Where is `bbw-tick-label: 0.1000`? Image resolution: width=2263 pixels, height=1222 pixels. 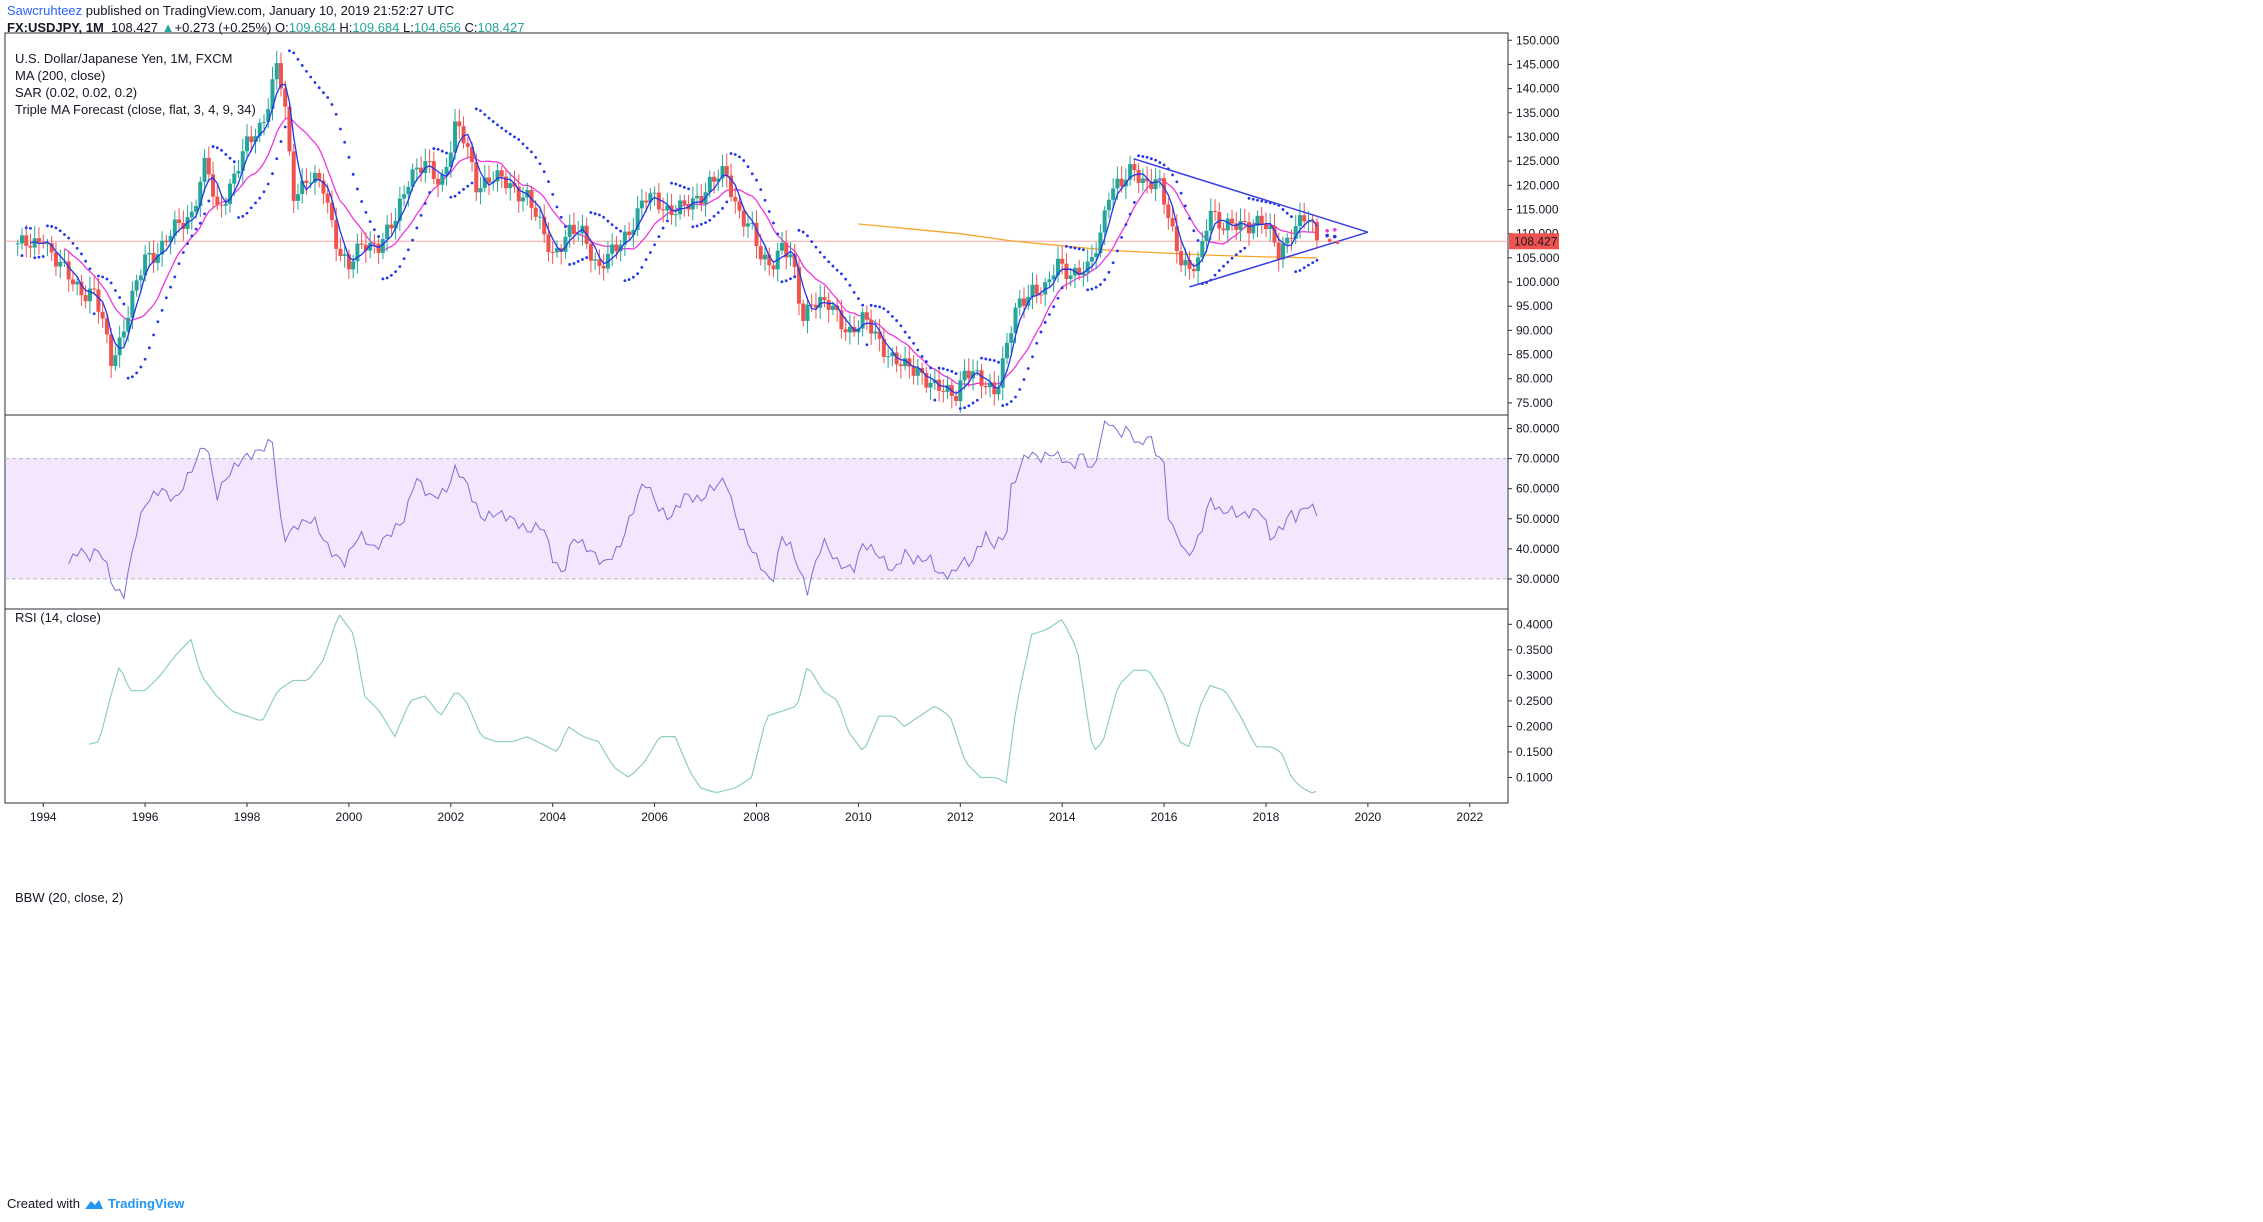 bbw-tick-label: 0.1000 is located at coordinates (1534, 777).